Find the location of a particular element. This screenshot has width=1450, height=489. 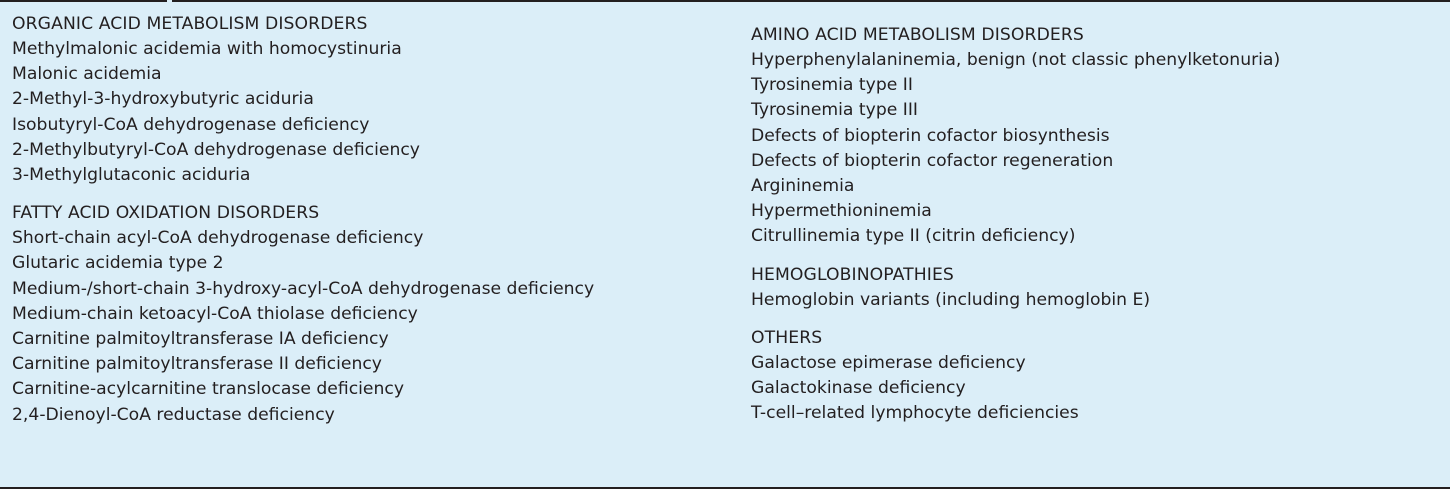

list-item: Galactose epimerase deficiency is located at coordinates (888, 362).